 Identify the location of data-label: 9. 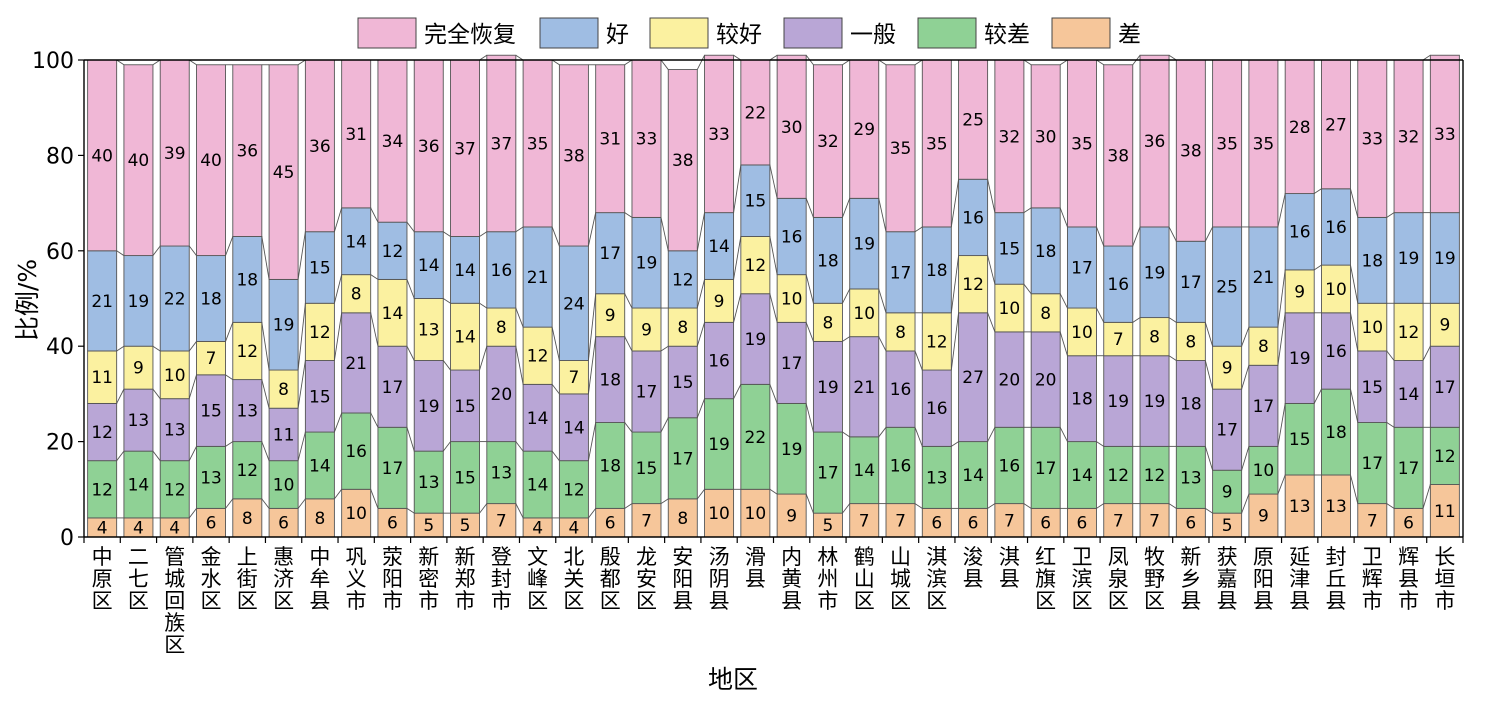
(719, 302).